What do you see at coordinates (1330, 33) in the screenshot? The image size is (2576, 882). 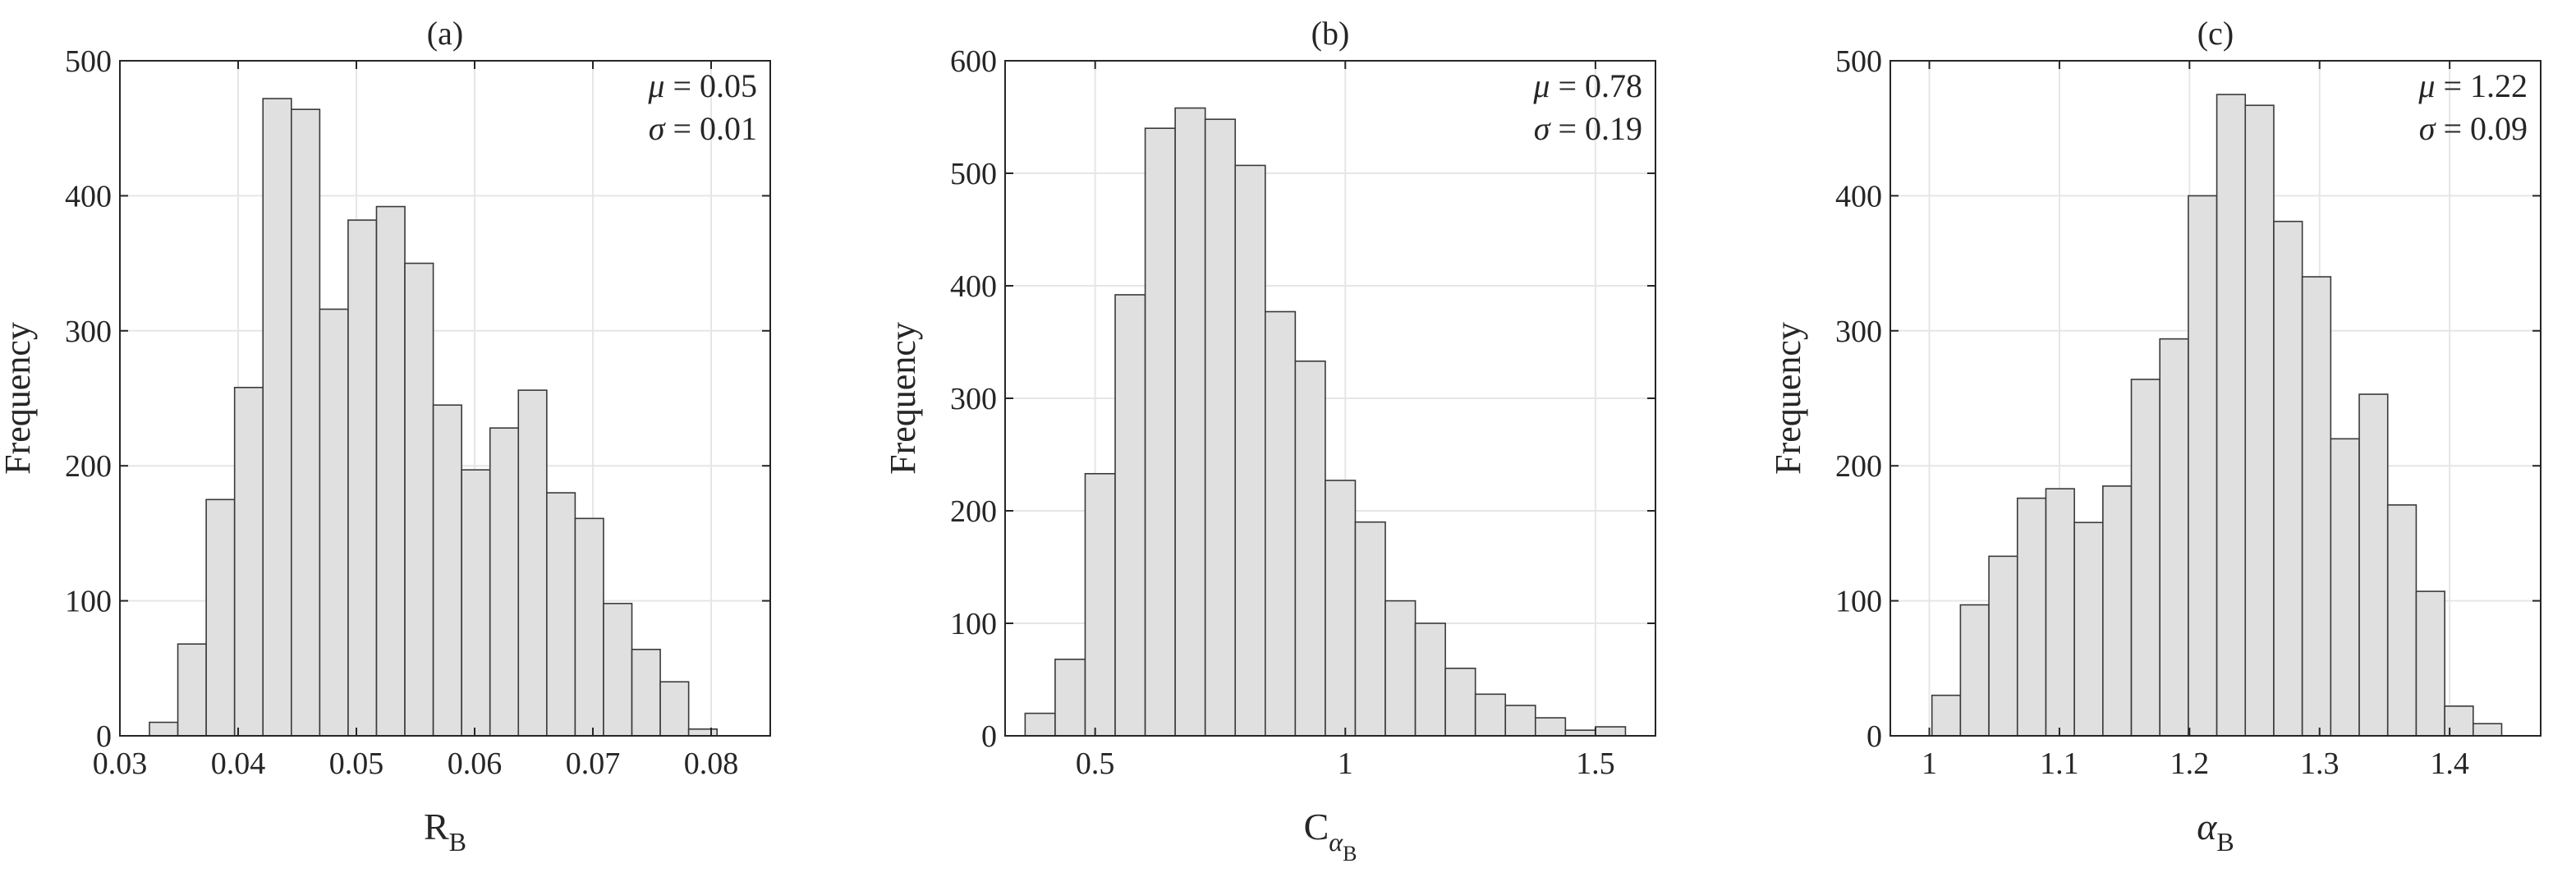 I see `panel-title: (b)` at bounding box center [1330, 33].